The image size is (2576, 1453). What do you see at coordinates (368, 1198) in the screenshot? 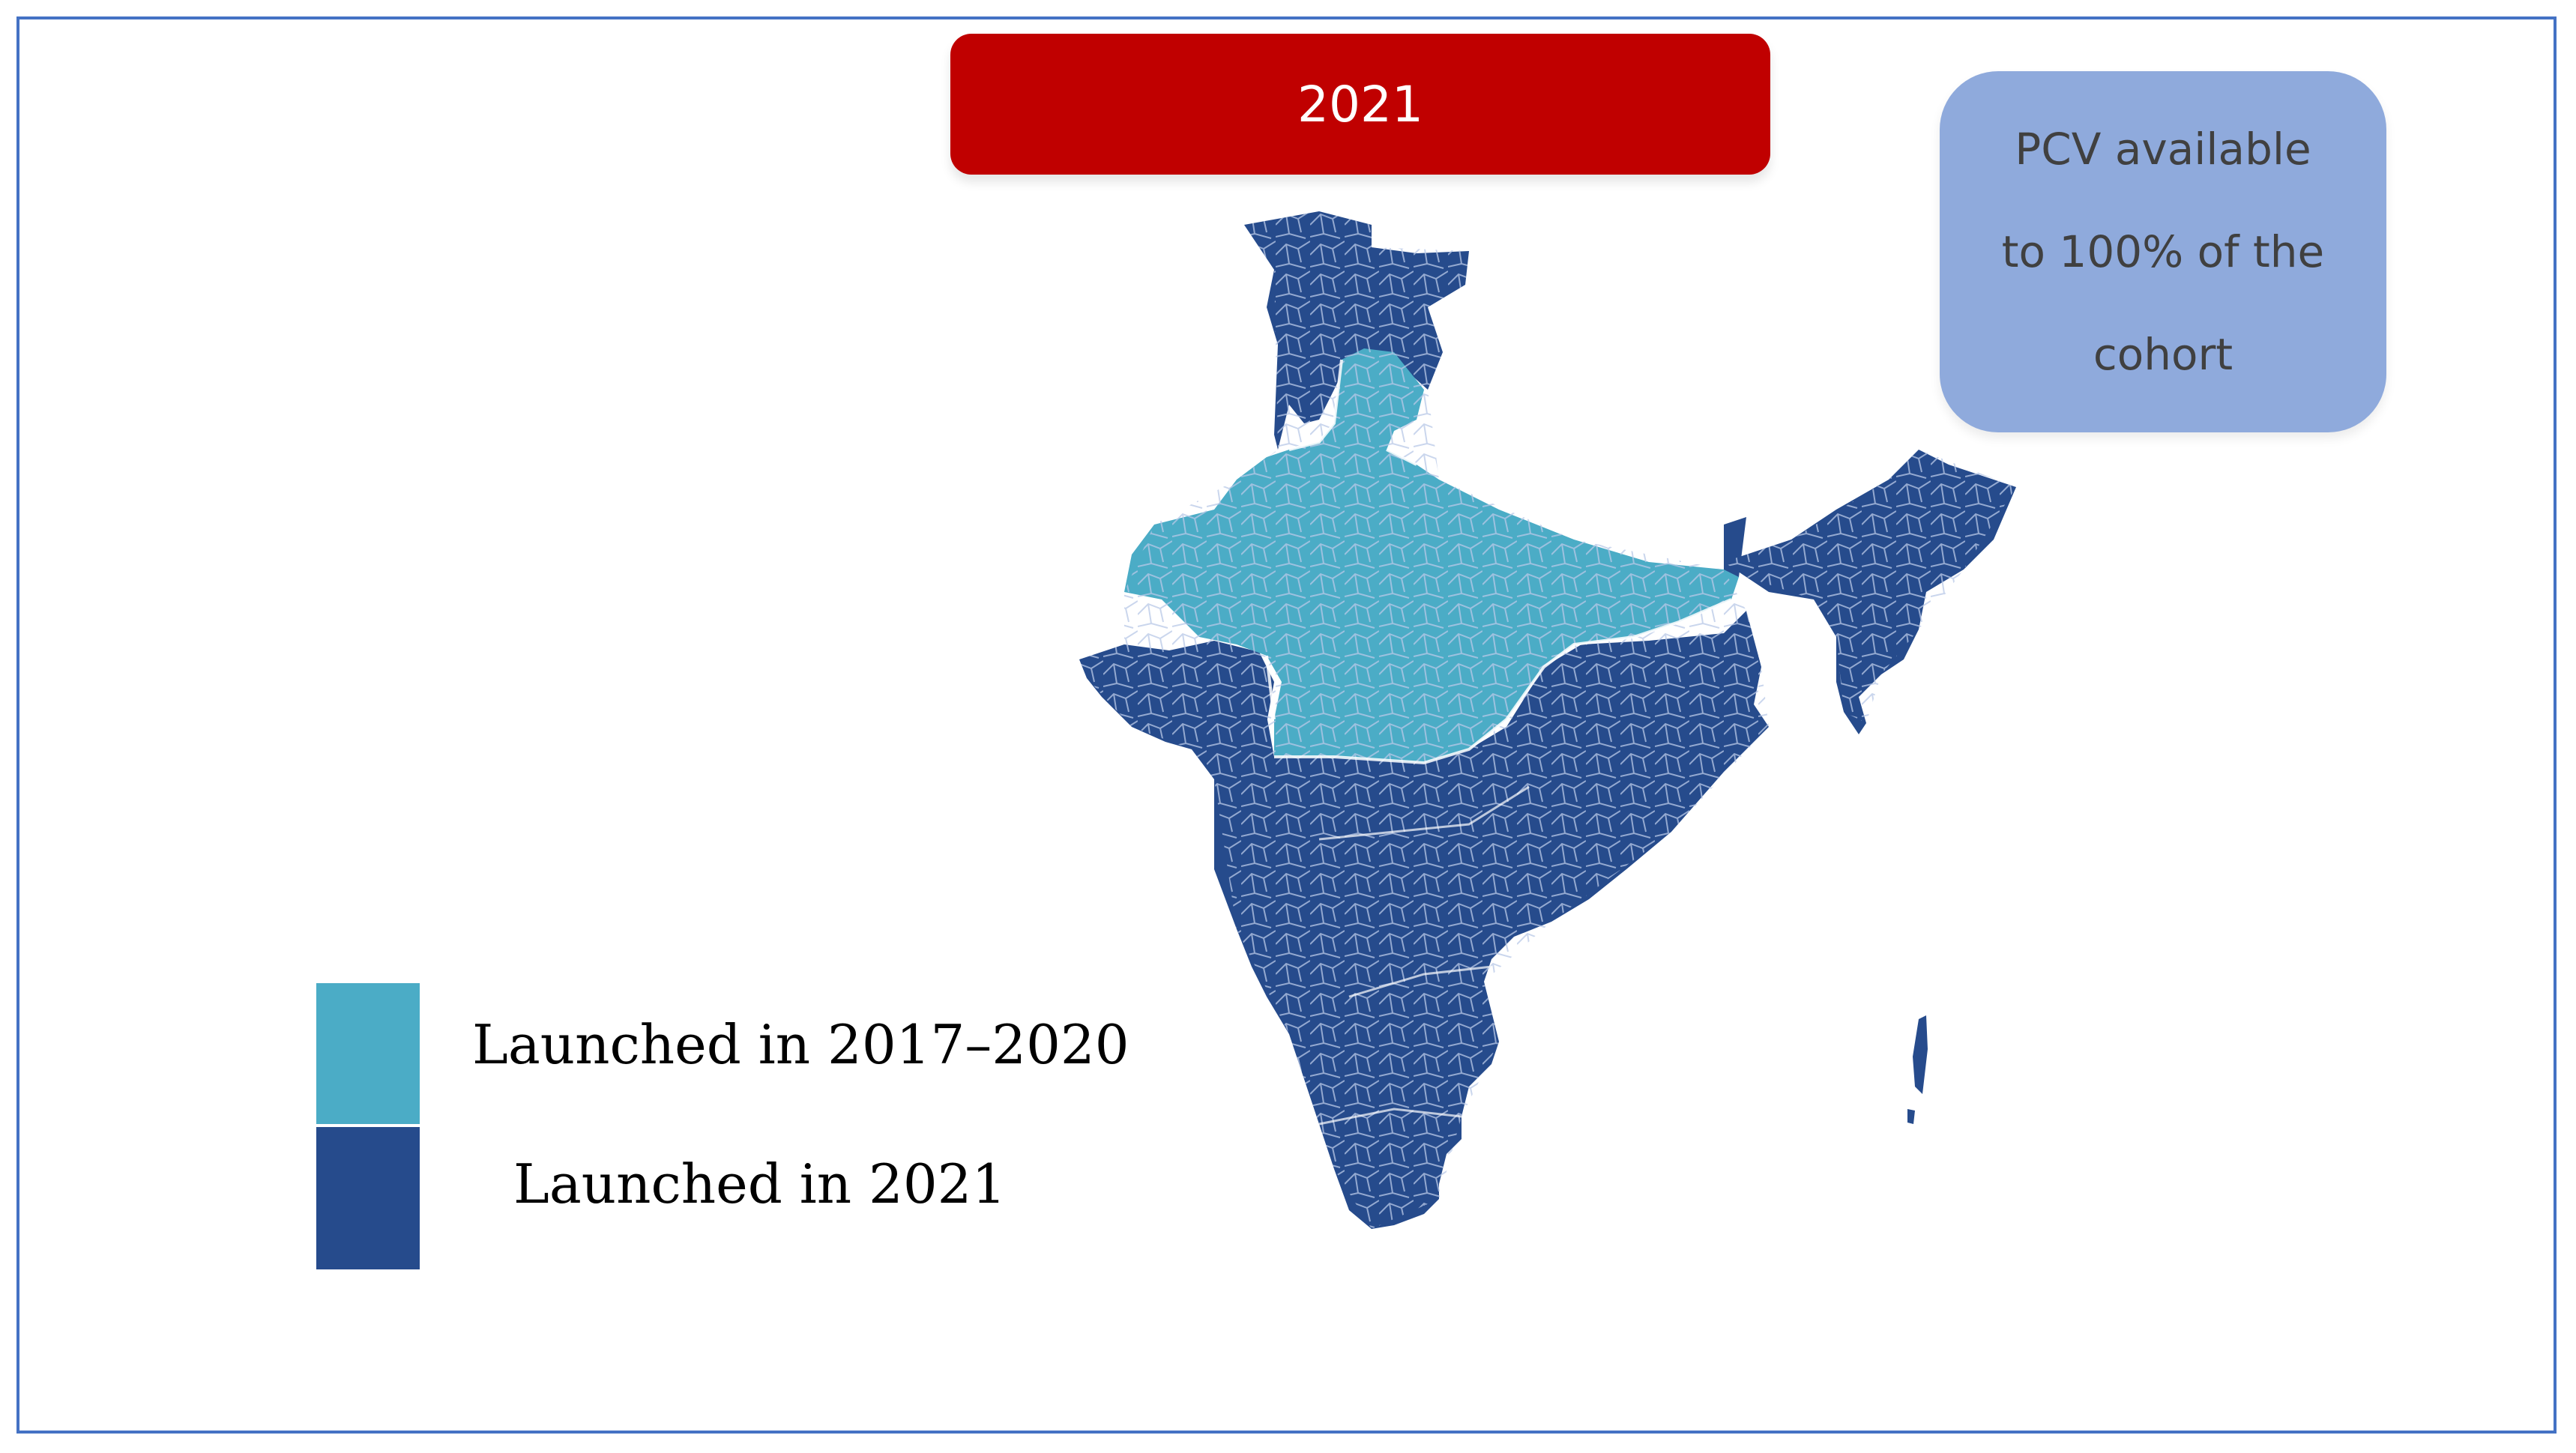
I see `legend-swatch-2021` at bounding box center [368, 1198].